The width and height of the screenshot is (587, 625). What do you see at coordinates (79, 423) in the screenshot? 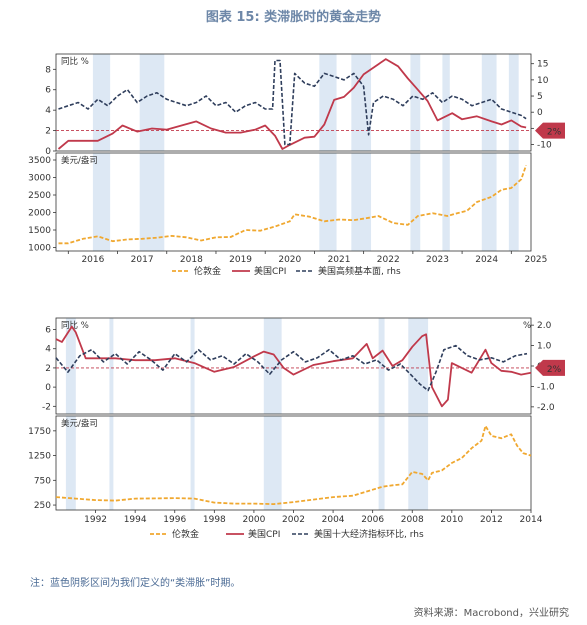
I see `chart-bottom-lower-ylabel: 美元/盎司` at bounding box center [79, 423].